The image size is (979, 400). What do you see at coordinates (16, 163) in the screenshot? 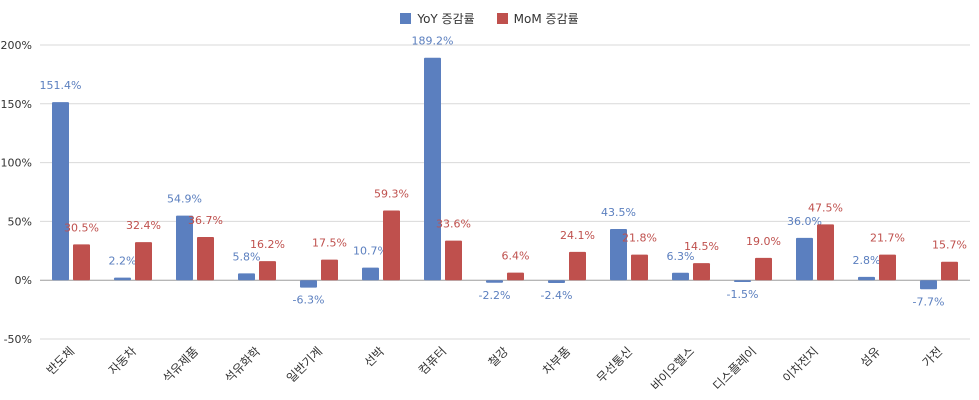
I see `y-tick-label: 100%` at bounding box center [16, 163].